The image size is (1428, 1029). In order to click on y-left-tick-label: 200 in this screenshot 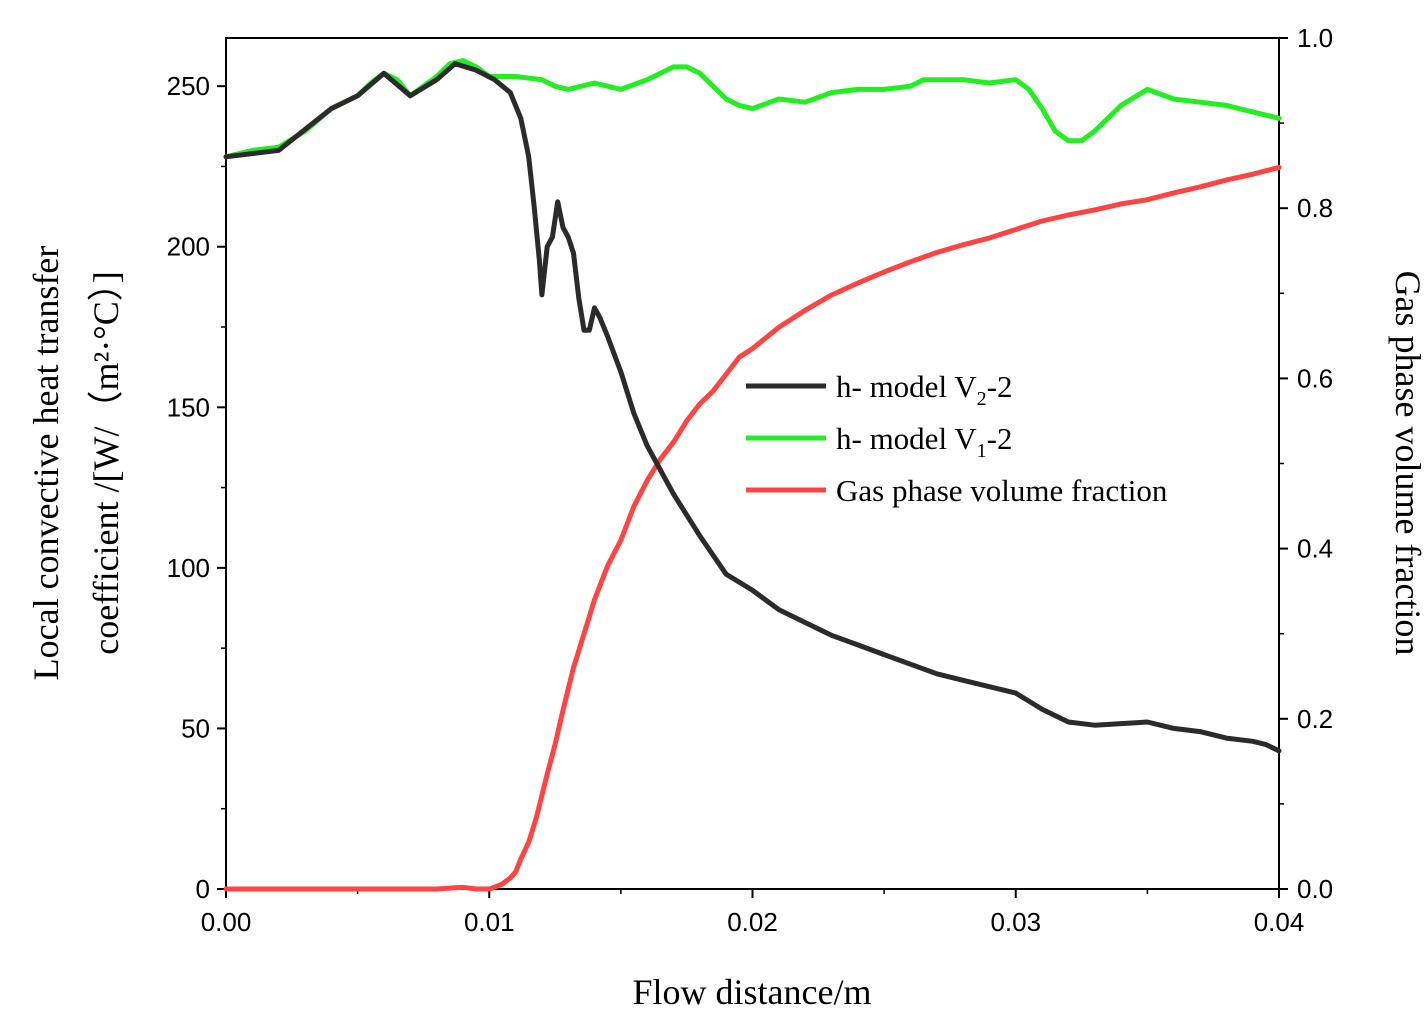, I will do `click(188, 247)`.